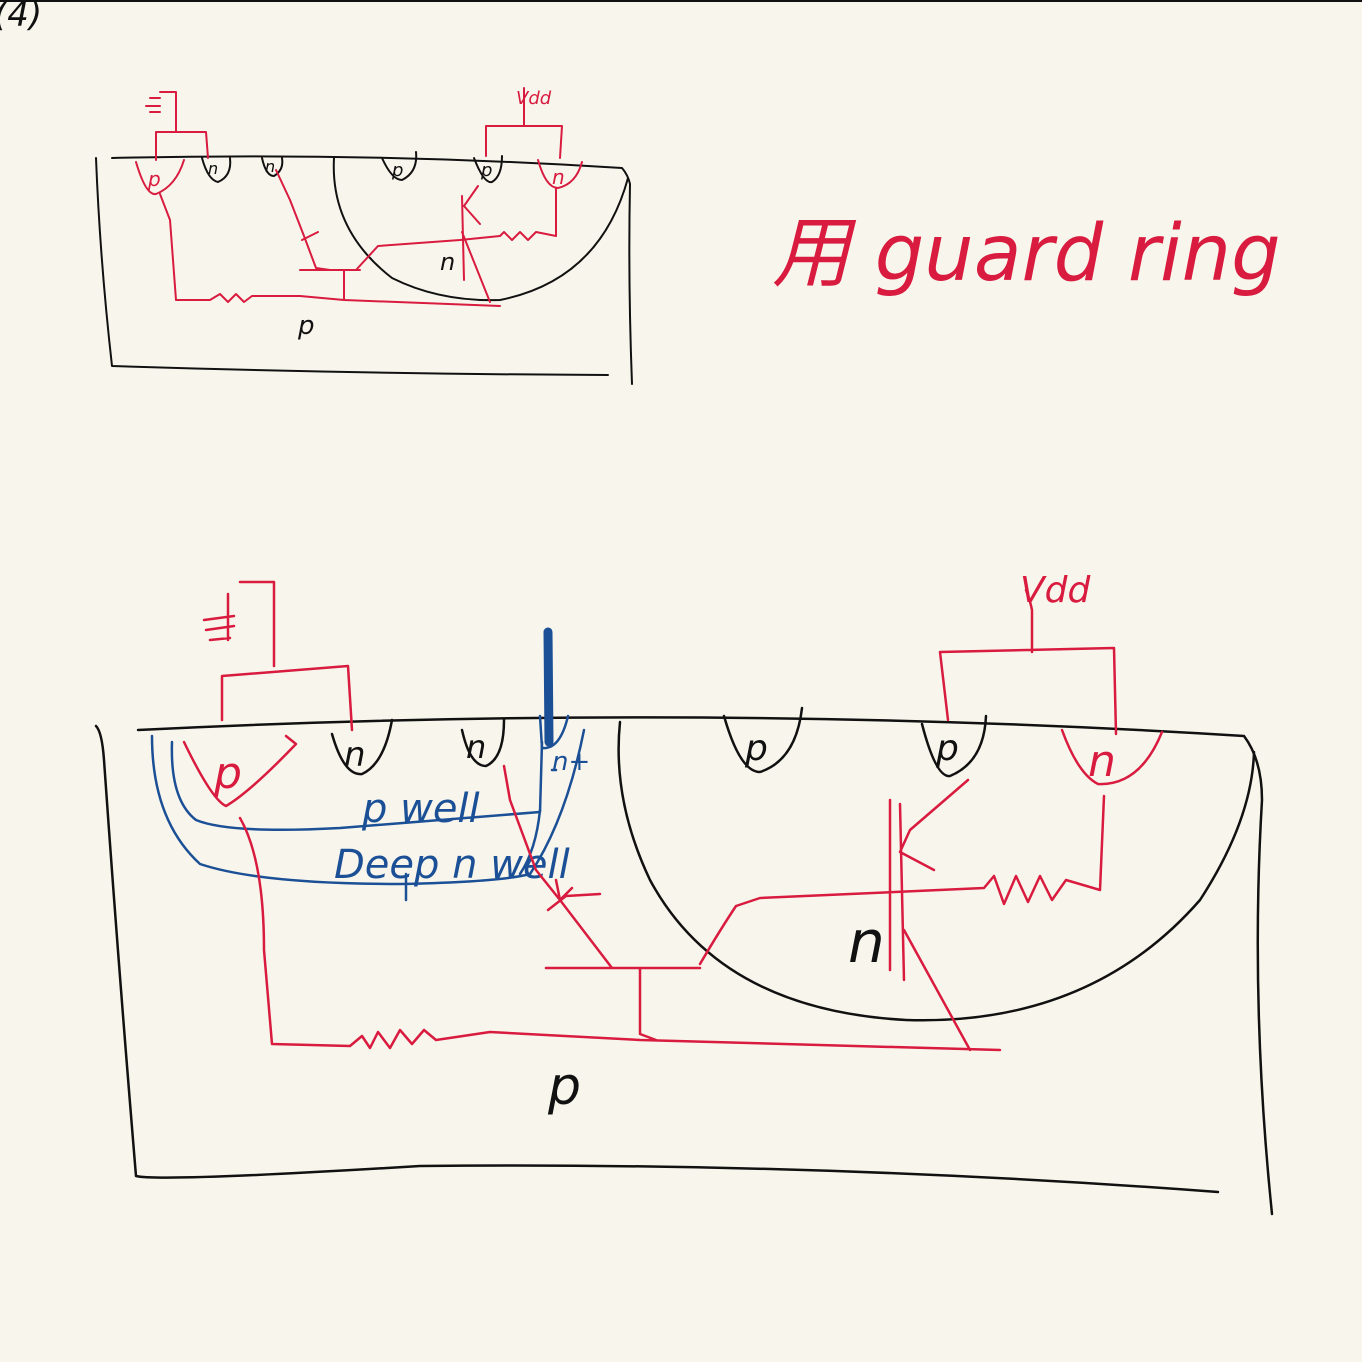  I want to click on guard-ring-contact-bar, so click(548, 687).